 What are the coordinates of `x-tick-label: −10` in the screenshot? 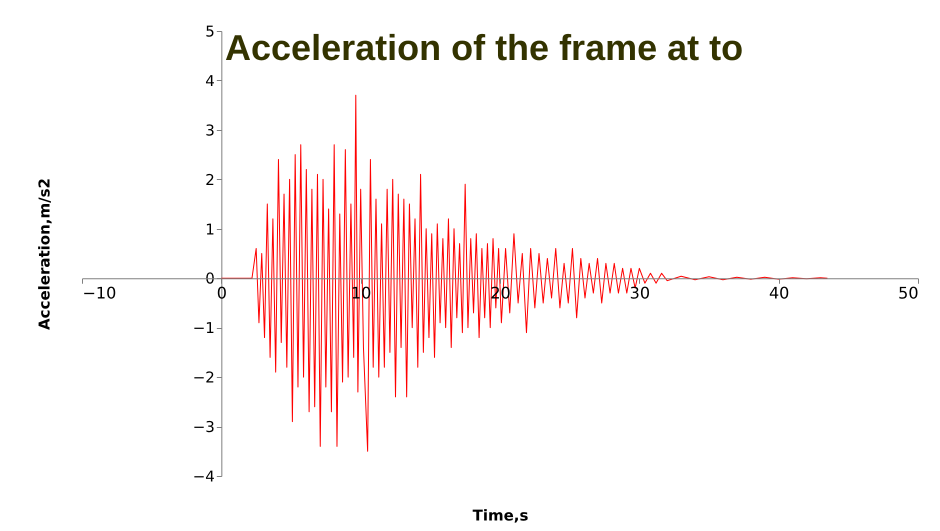 It's located at (99, 293).